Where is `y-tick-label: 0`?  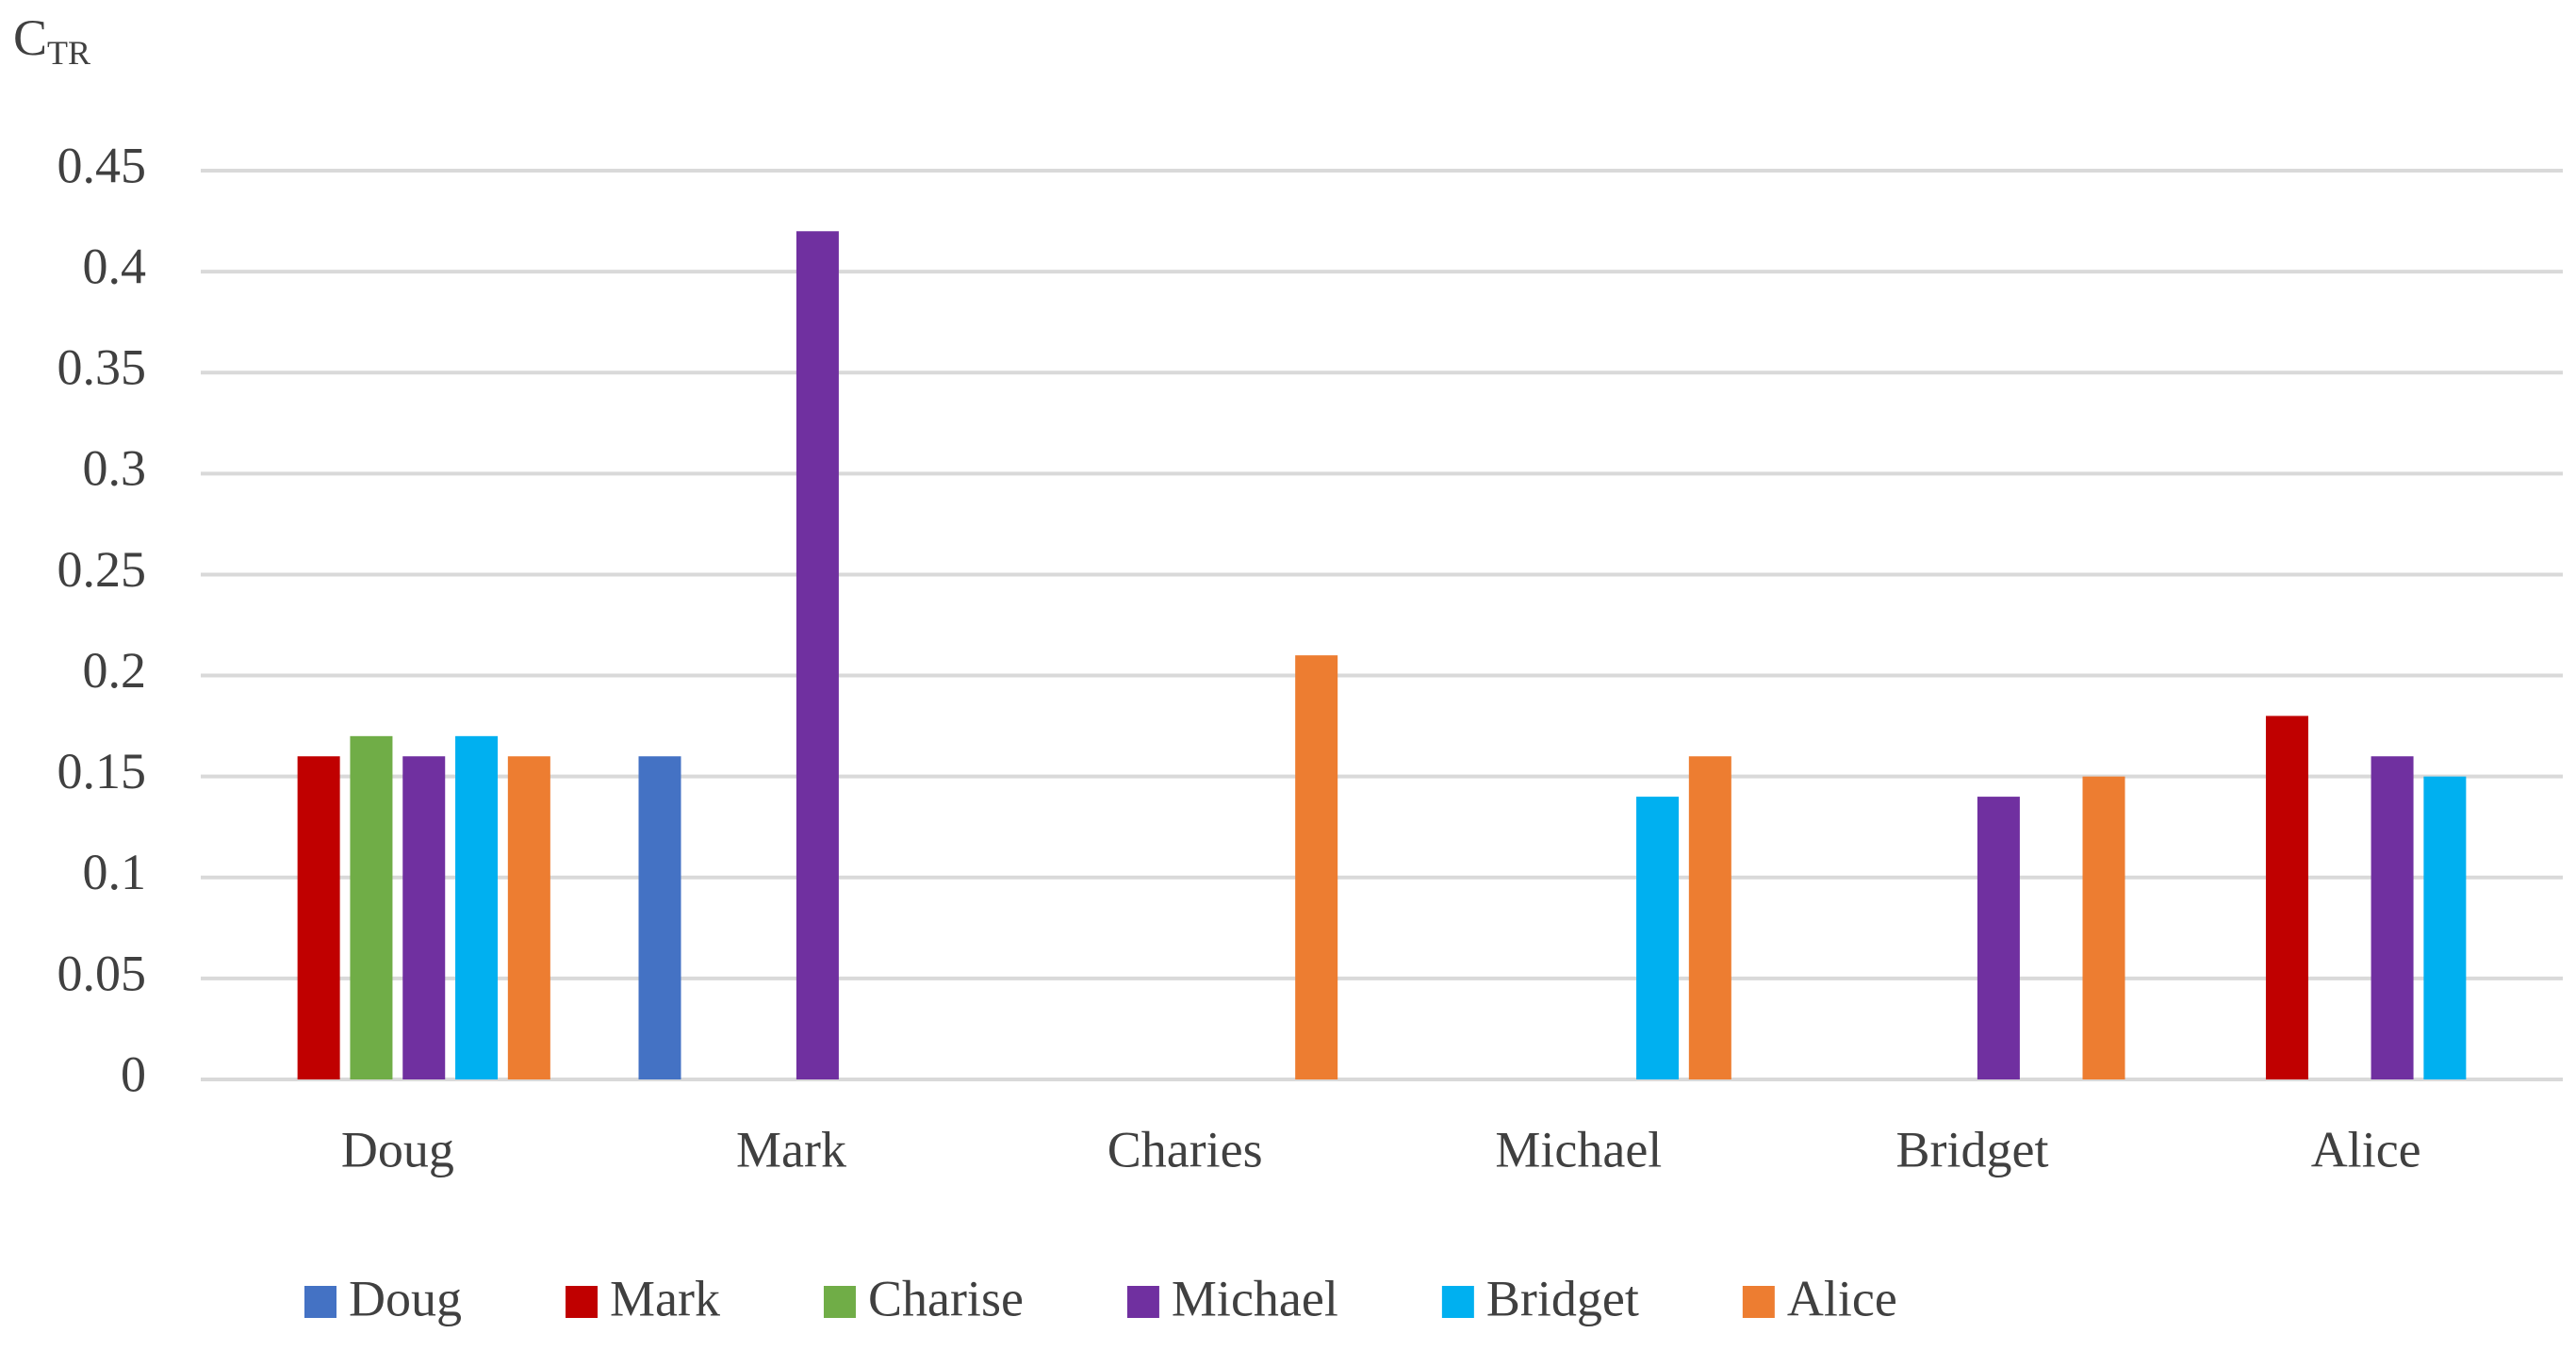
y-tick-label: 0 is located at coordinates (133, 1073).